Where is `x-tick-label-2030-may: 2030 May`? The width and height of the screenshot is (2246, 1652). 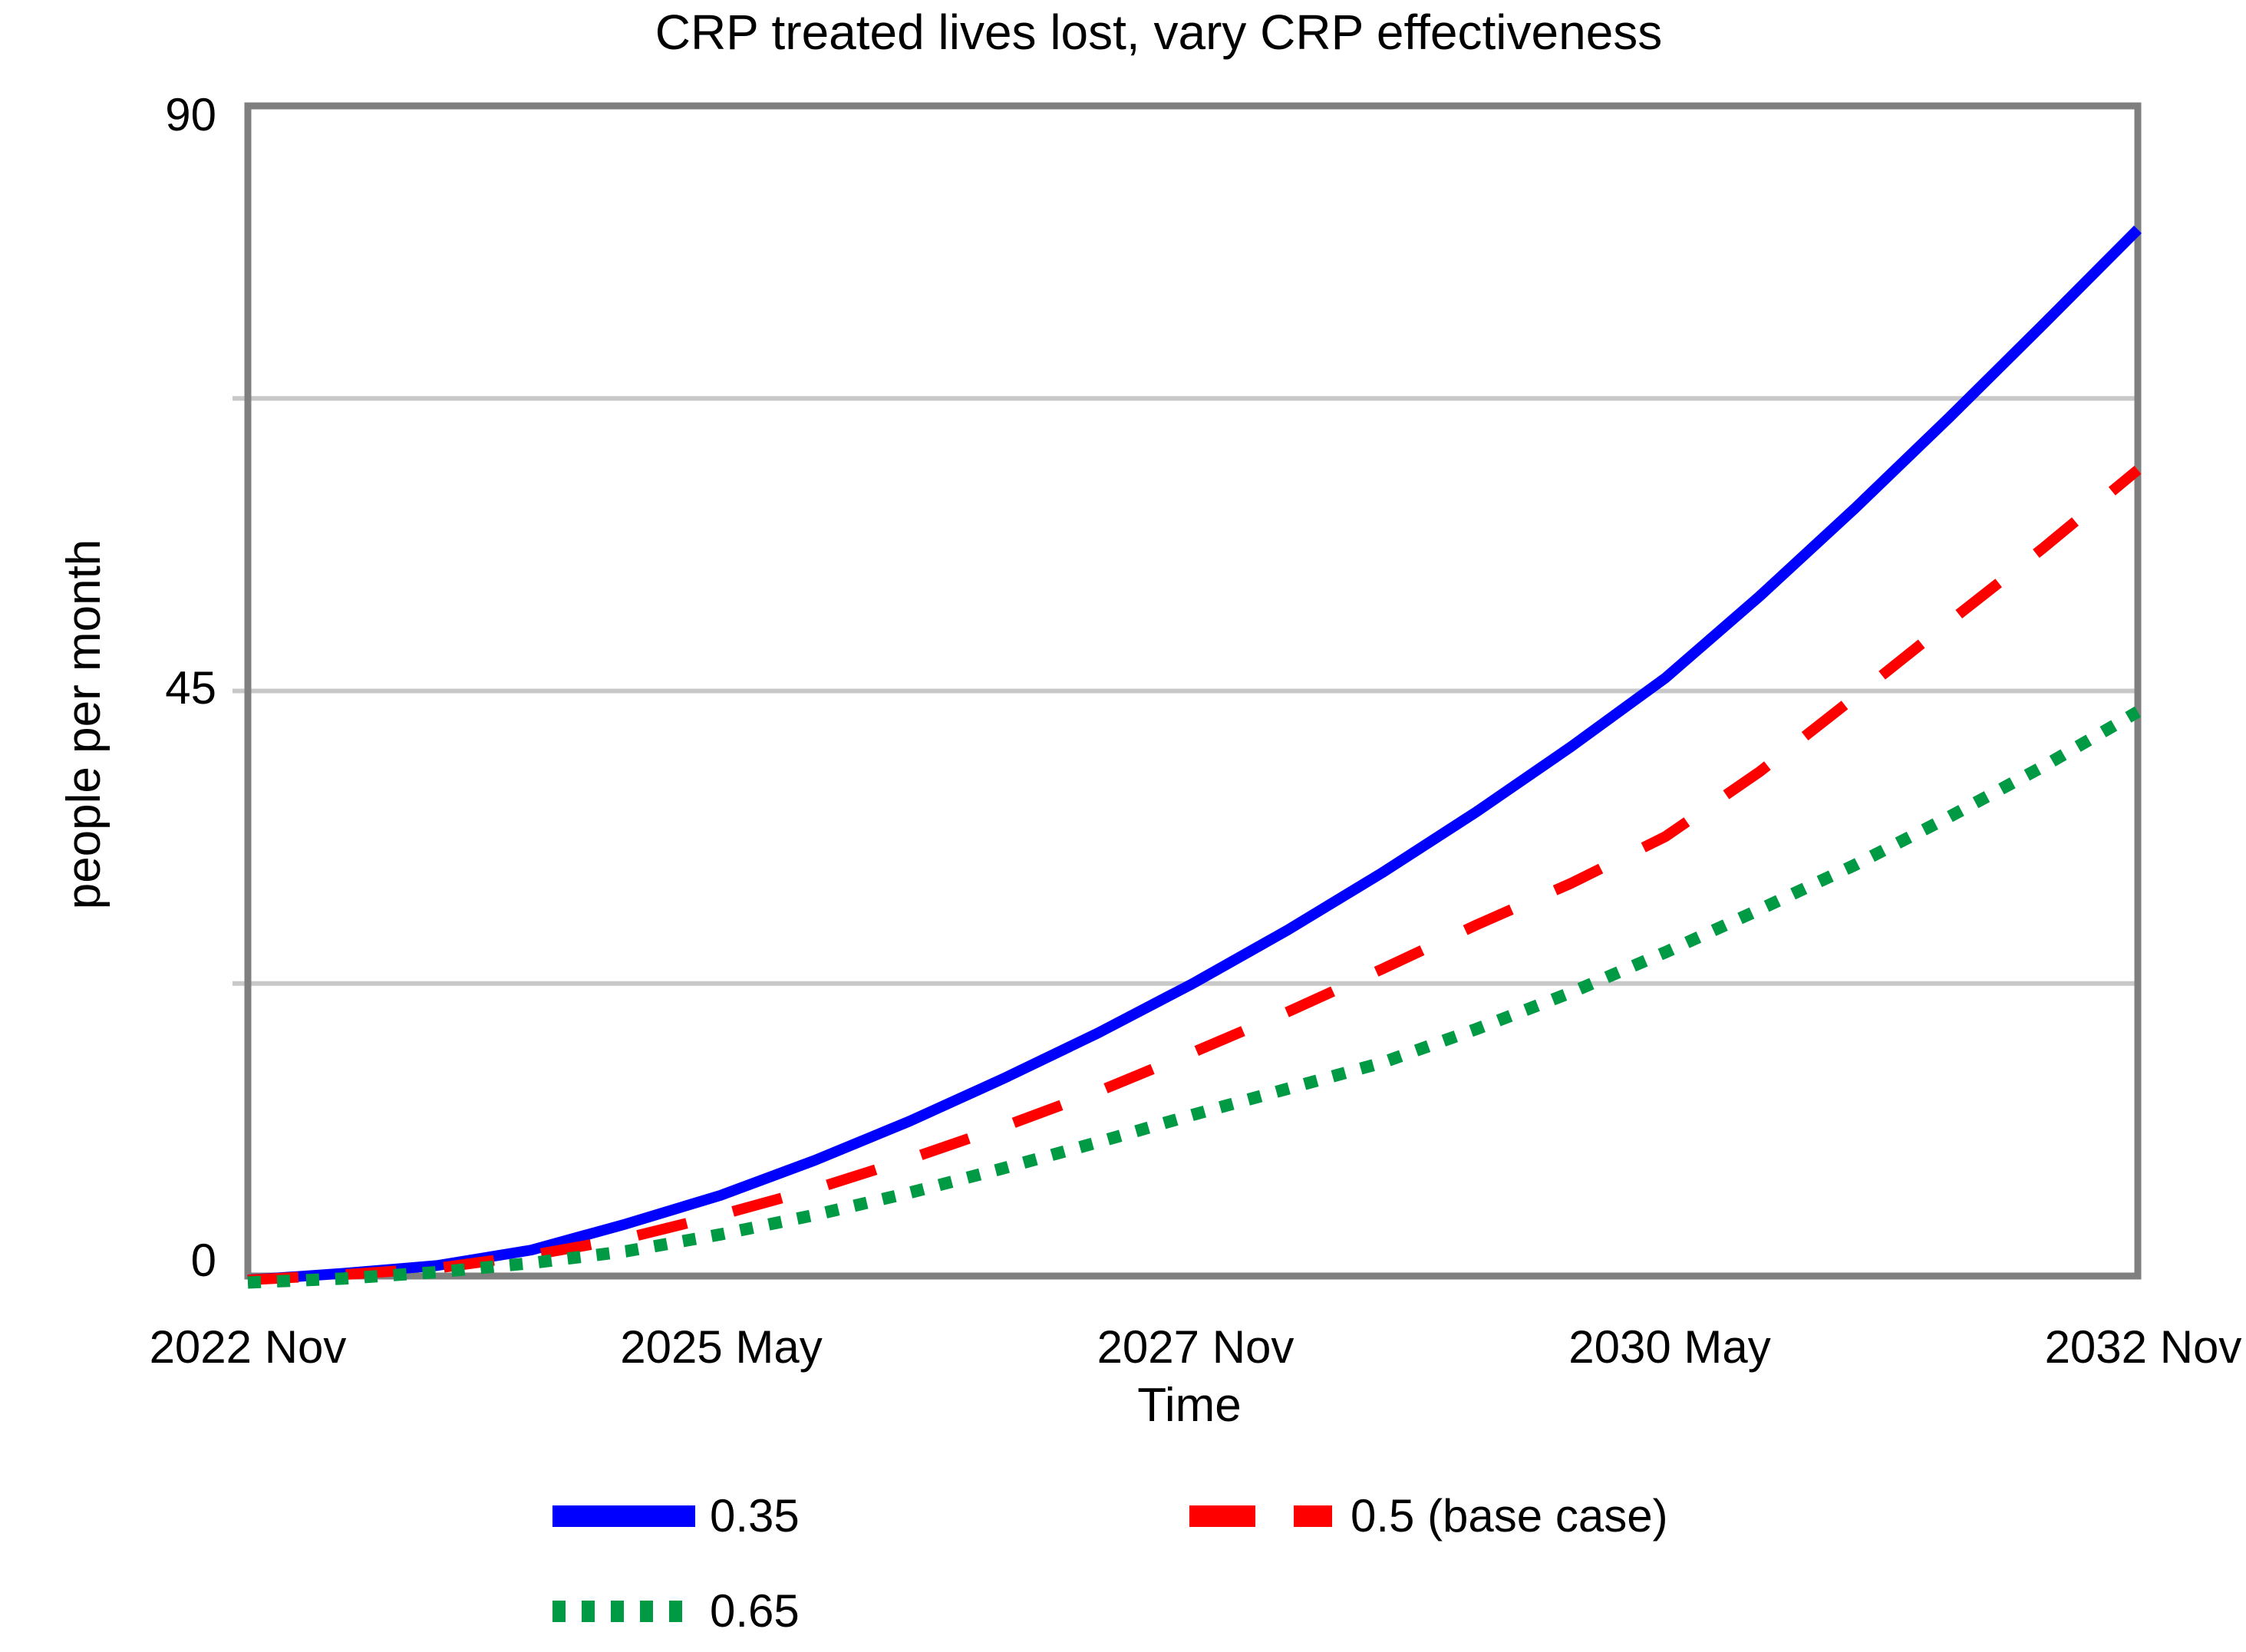 x-tick-label-2030-may: 2030 May is located at coordinates (1669, 1347).